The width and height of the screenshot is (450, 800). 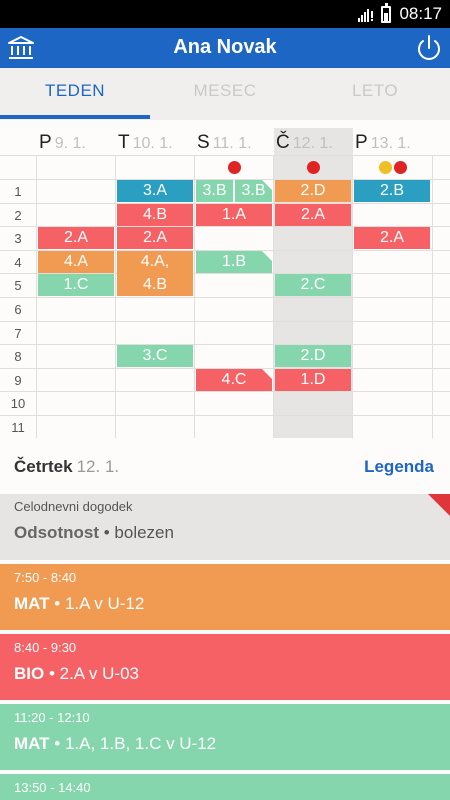 What do you see at coordinates (92, 673) in the screenshot?
I see `event-detail: • 2.A v U-03` at bounding box center [92, 673].